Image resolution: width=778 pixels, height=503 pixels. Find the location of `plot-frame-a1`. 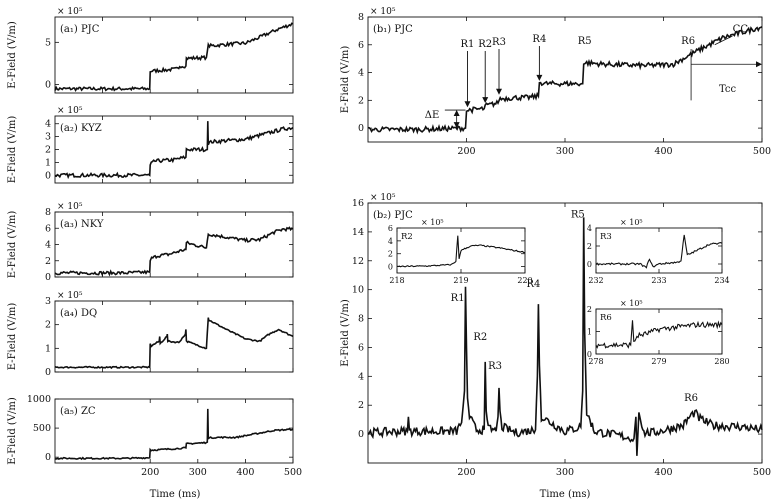

plot-frame-a1 is located at coordinates (174, 55).